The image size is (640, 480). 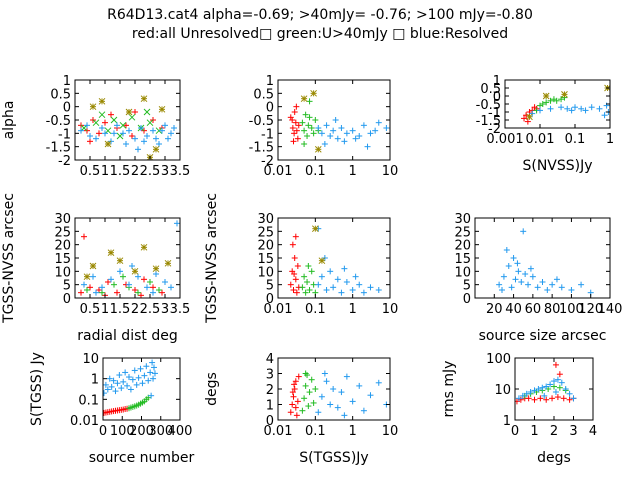 I want to click on y-tick-label: -0.5, so click(x=488, y=105).